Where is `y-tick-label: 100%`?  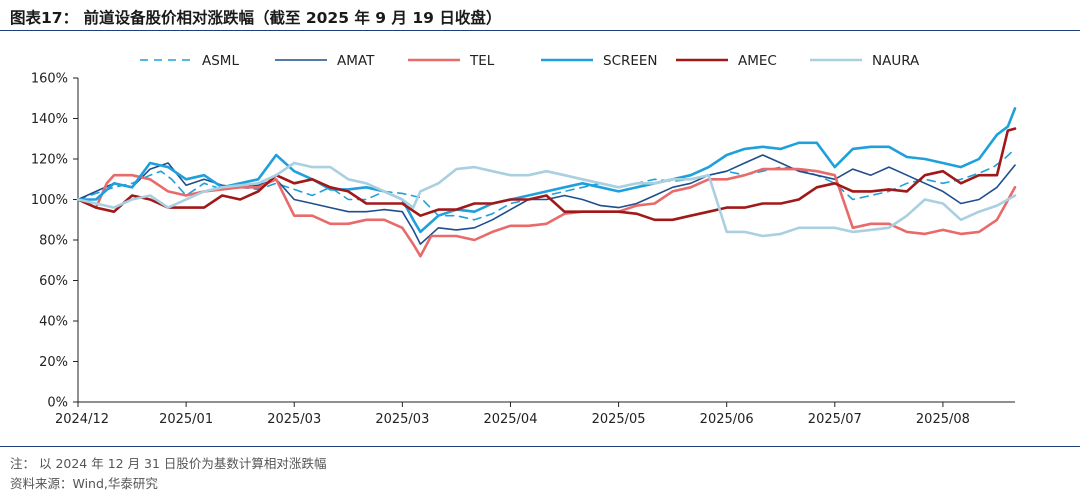 y-tick-label: 100% is located at coordinates (49, 200).